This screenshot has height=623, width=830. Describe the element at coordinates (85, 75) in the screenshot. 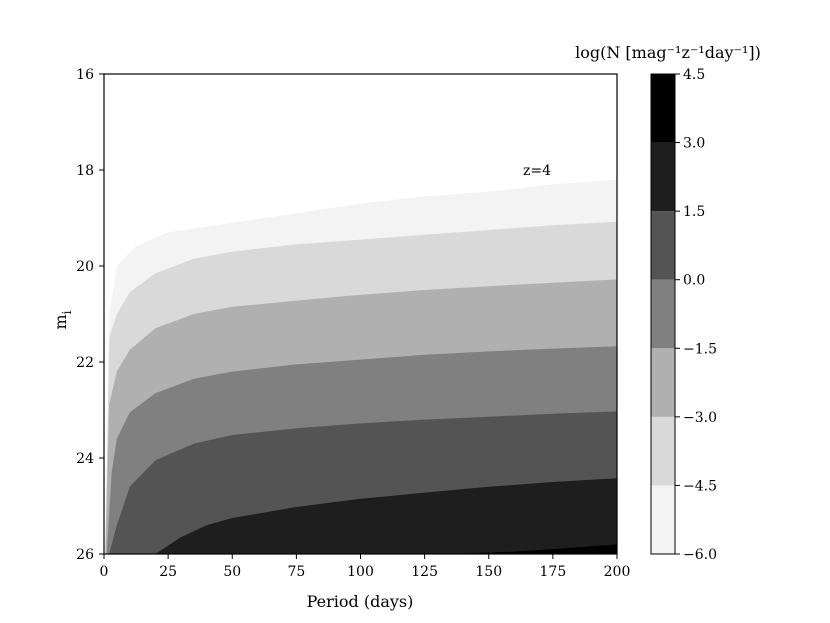

I see `y-tick-label: 16` at that location.